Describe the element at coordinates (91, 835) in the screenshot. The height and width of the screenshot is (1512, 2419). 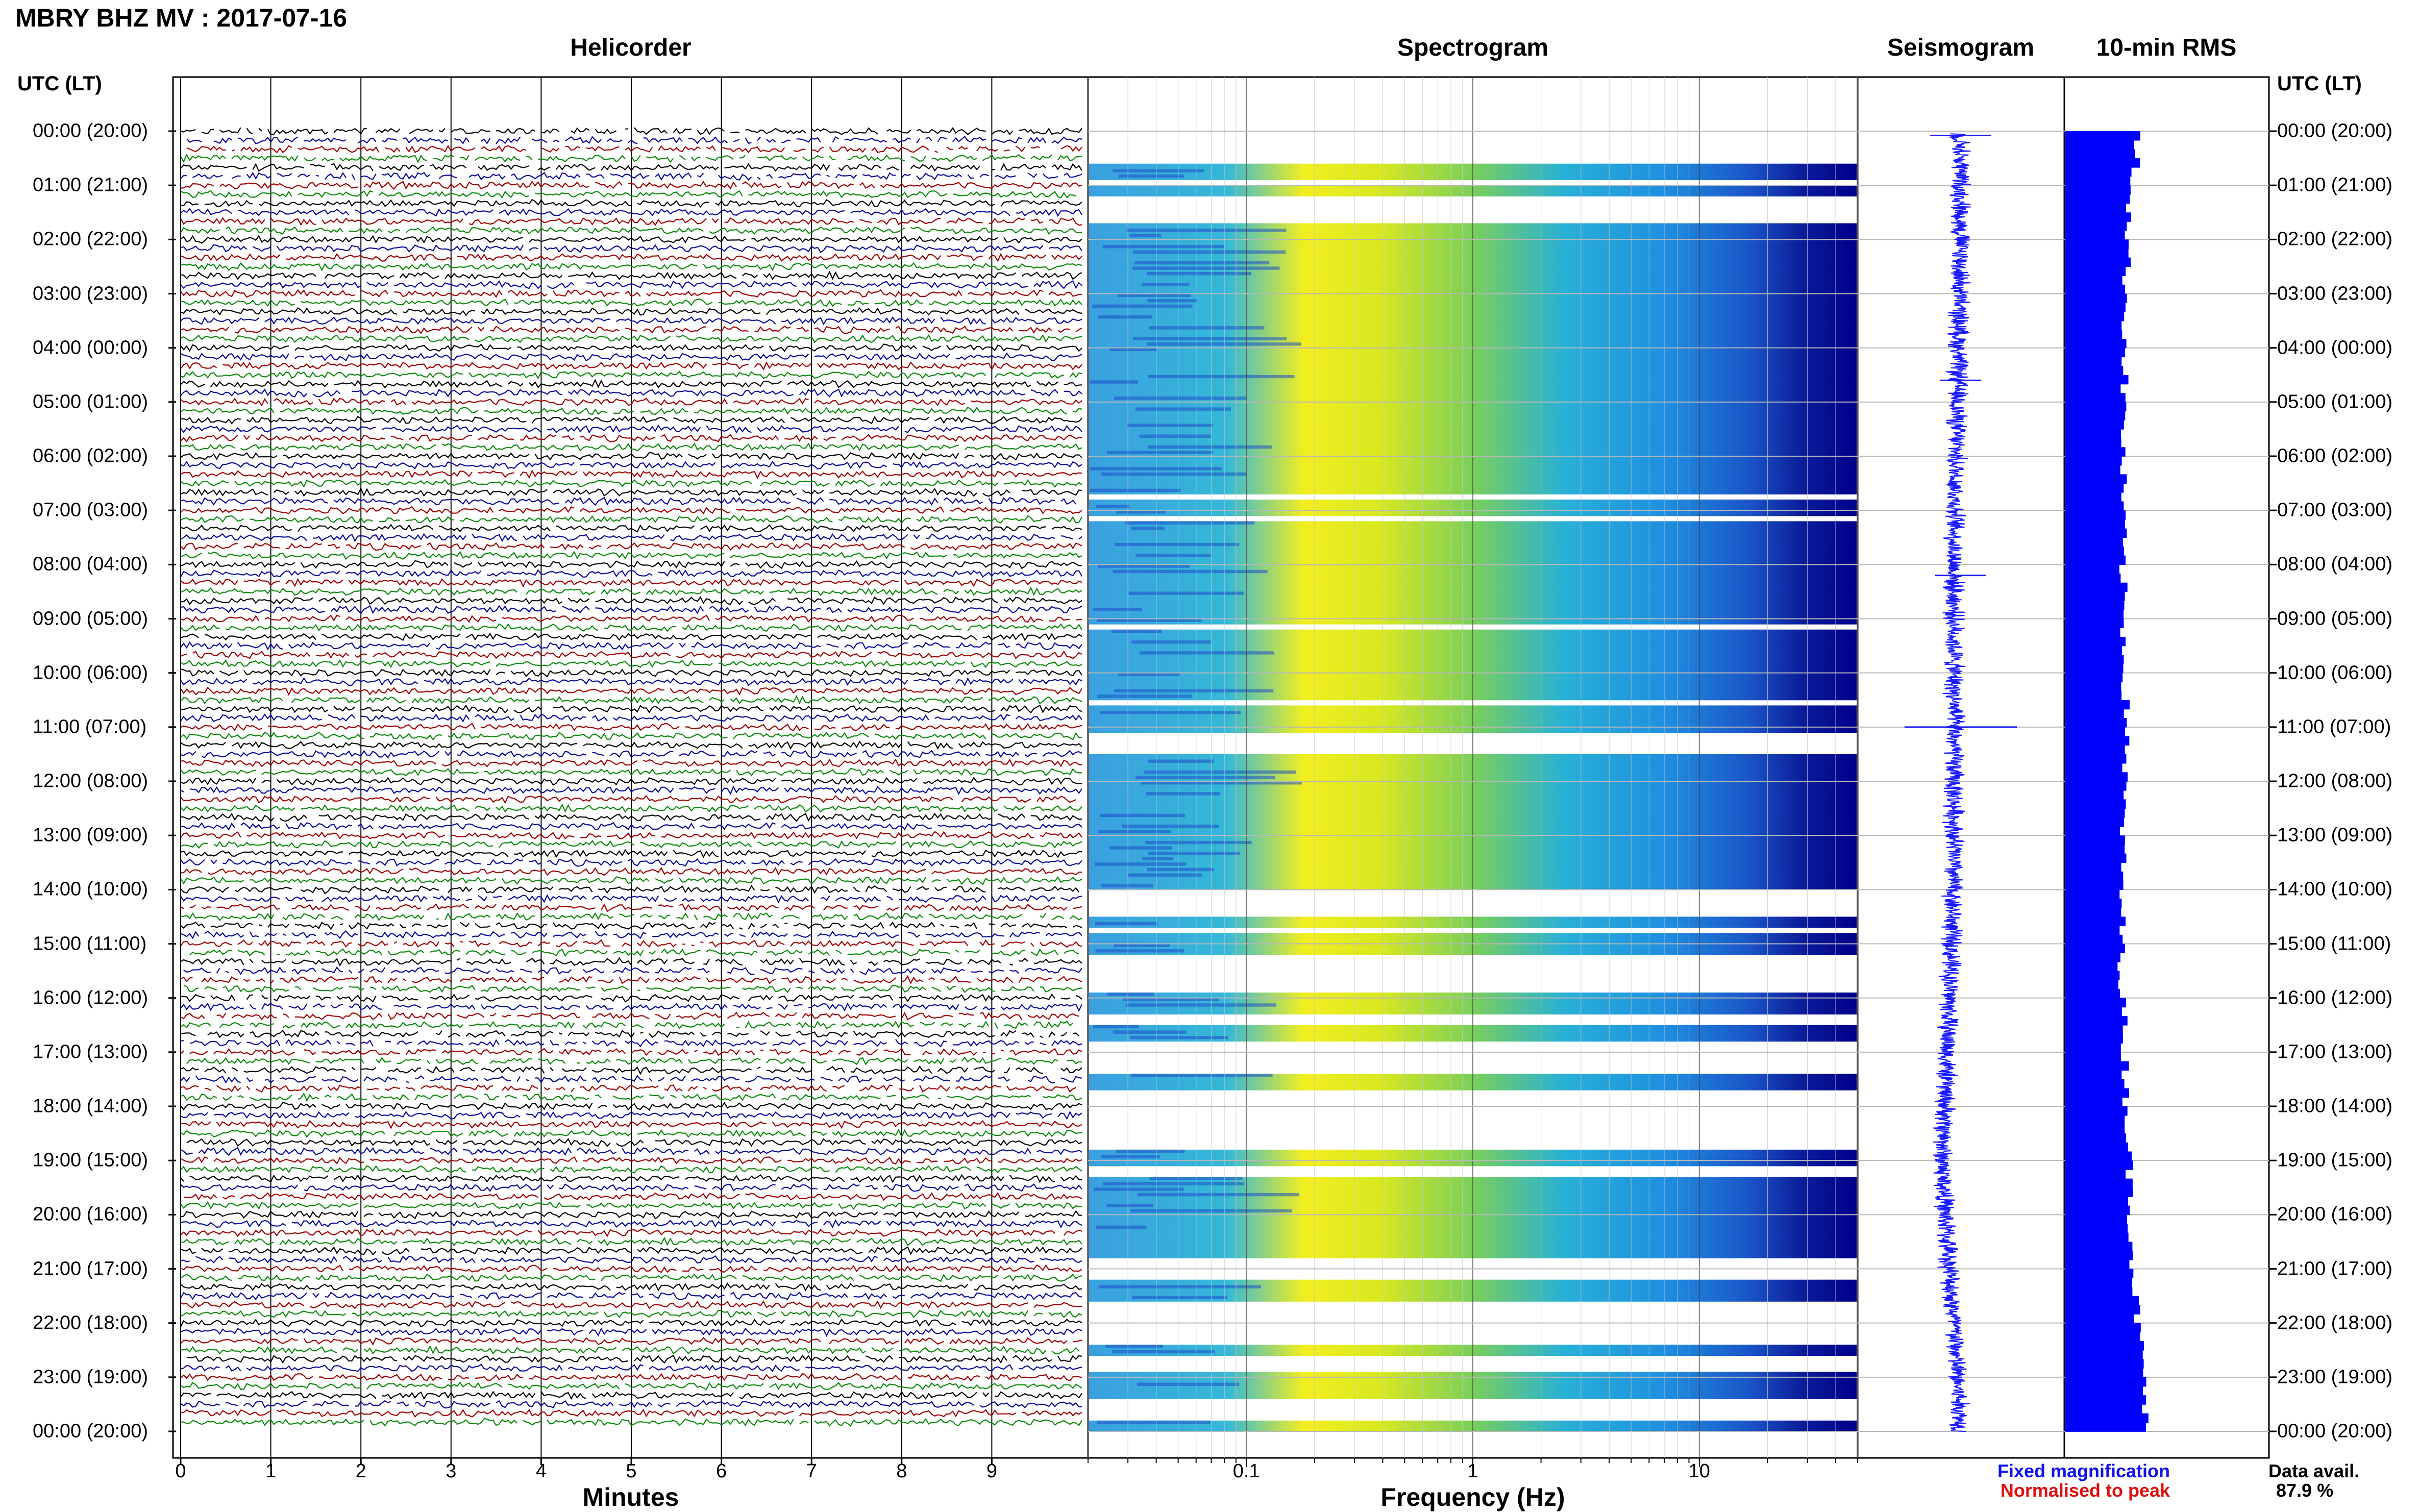
I see `hour-label-left: 13:00 (09:00)` at that location.